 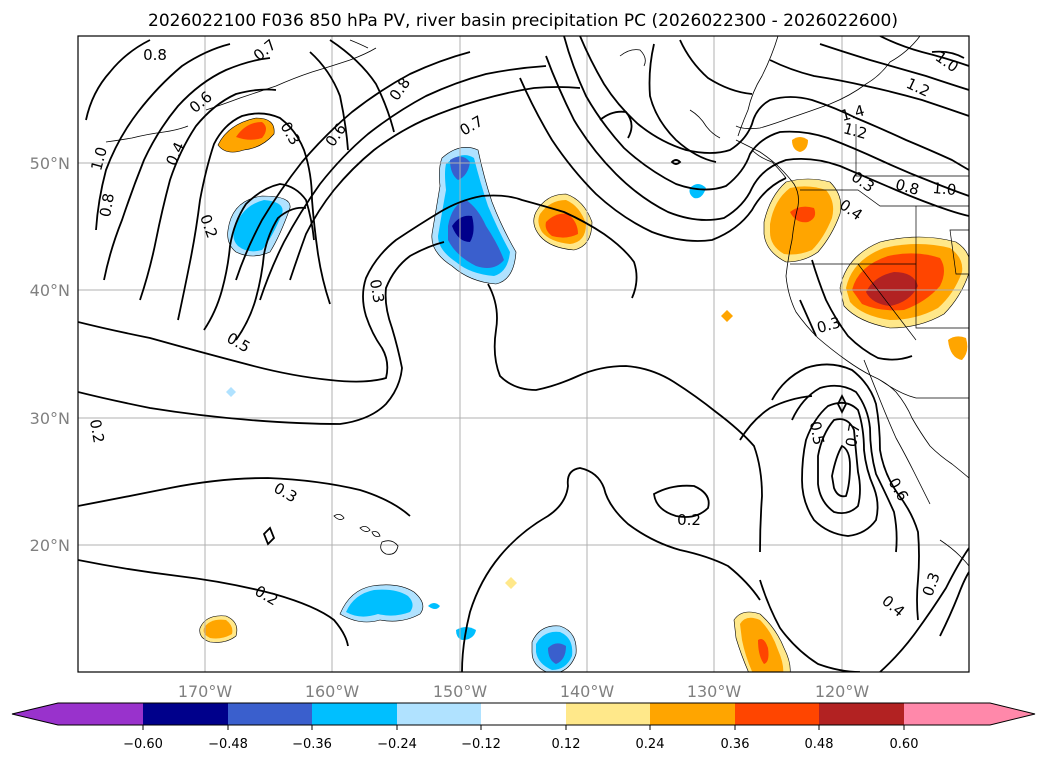 What do you see at coordinates (143, 744) in the screenshot?
I see `colorbar-tick-label: −0.60` at bounding box center [143, 744].